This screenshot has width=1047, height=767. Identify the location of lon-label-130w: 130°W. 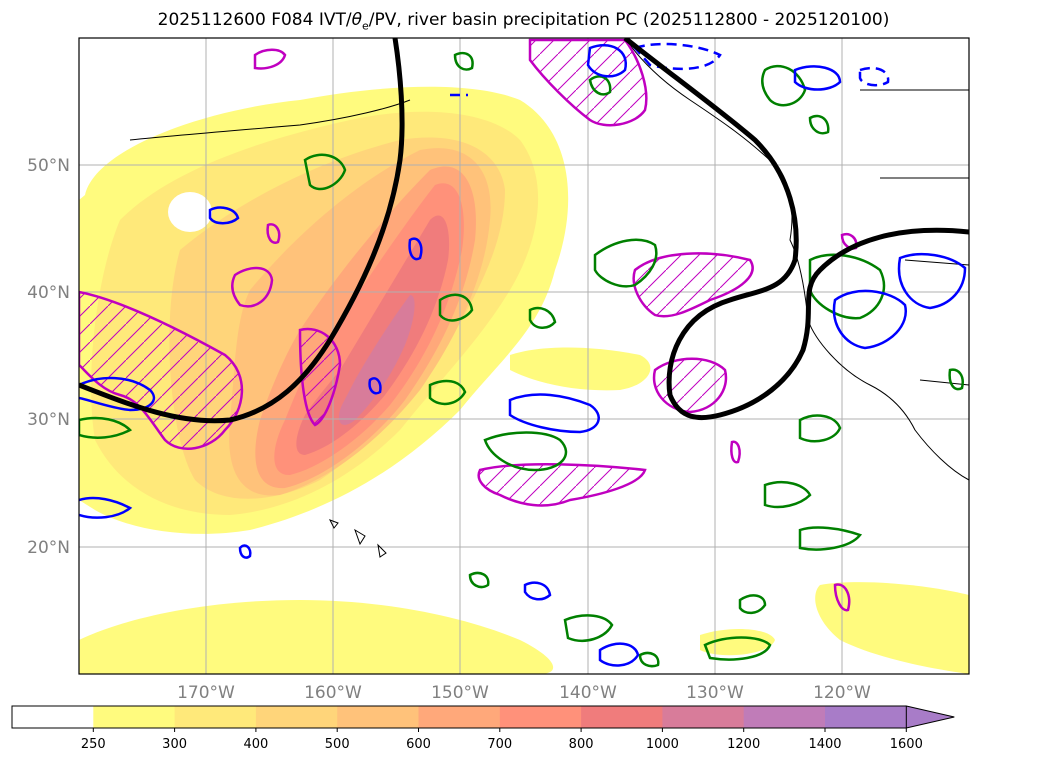
(715, 693).